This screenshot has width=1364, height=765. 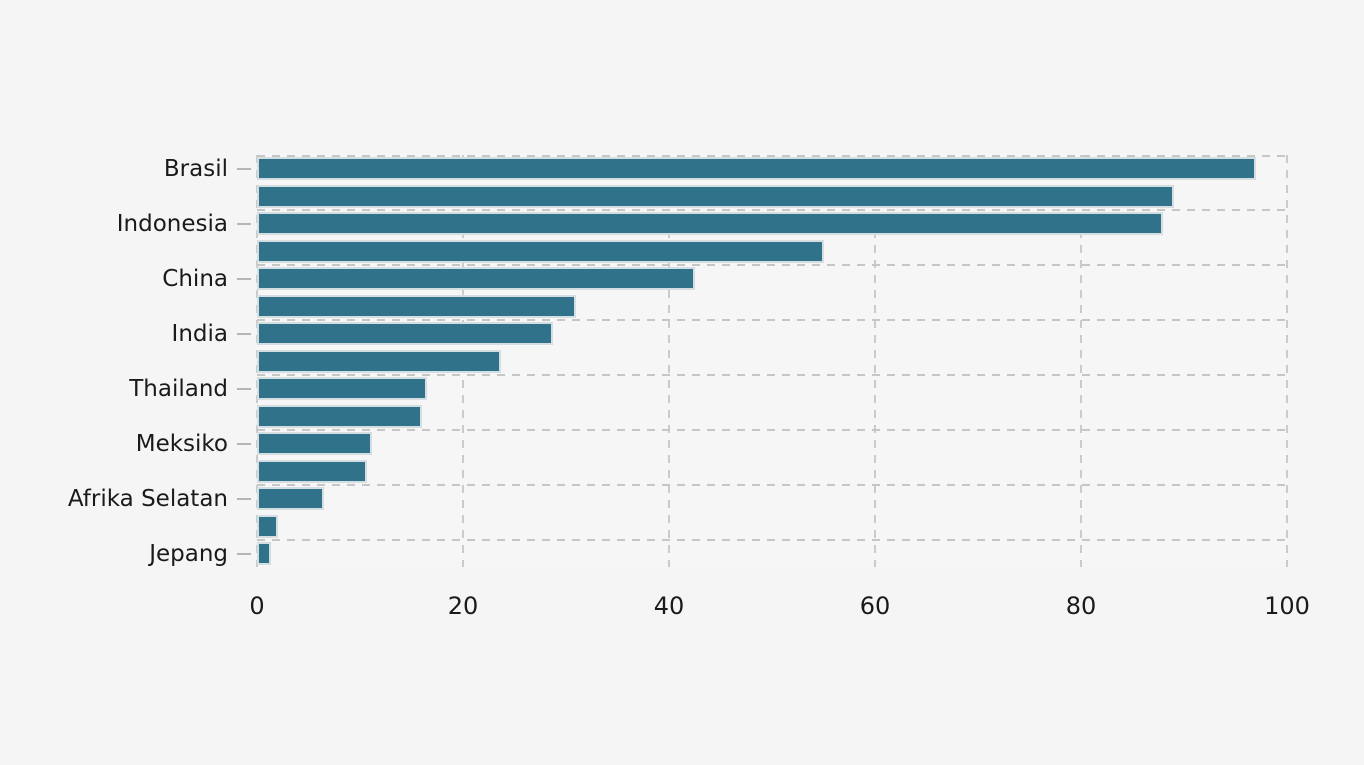 I want to click on bar-afrika-selatan, so click(x=290, y=498).